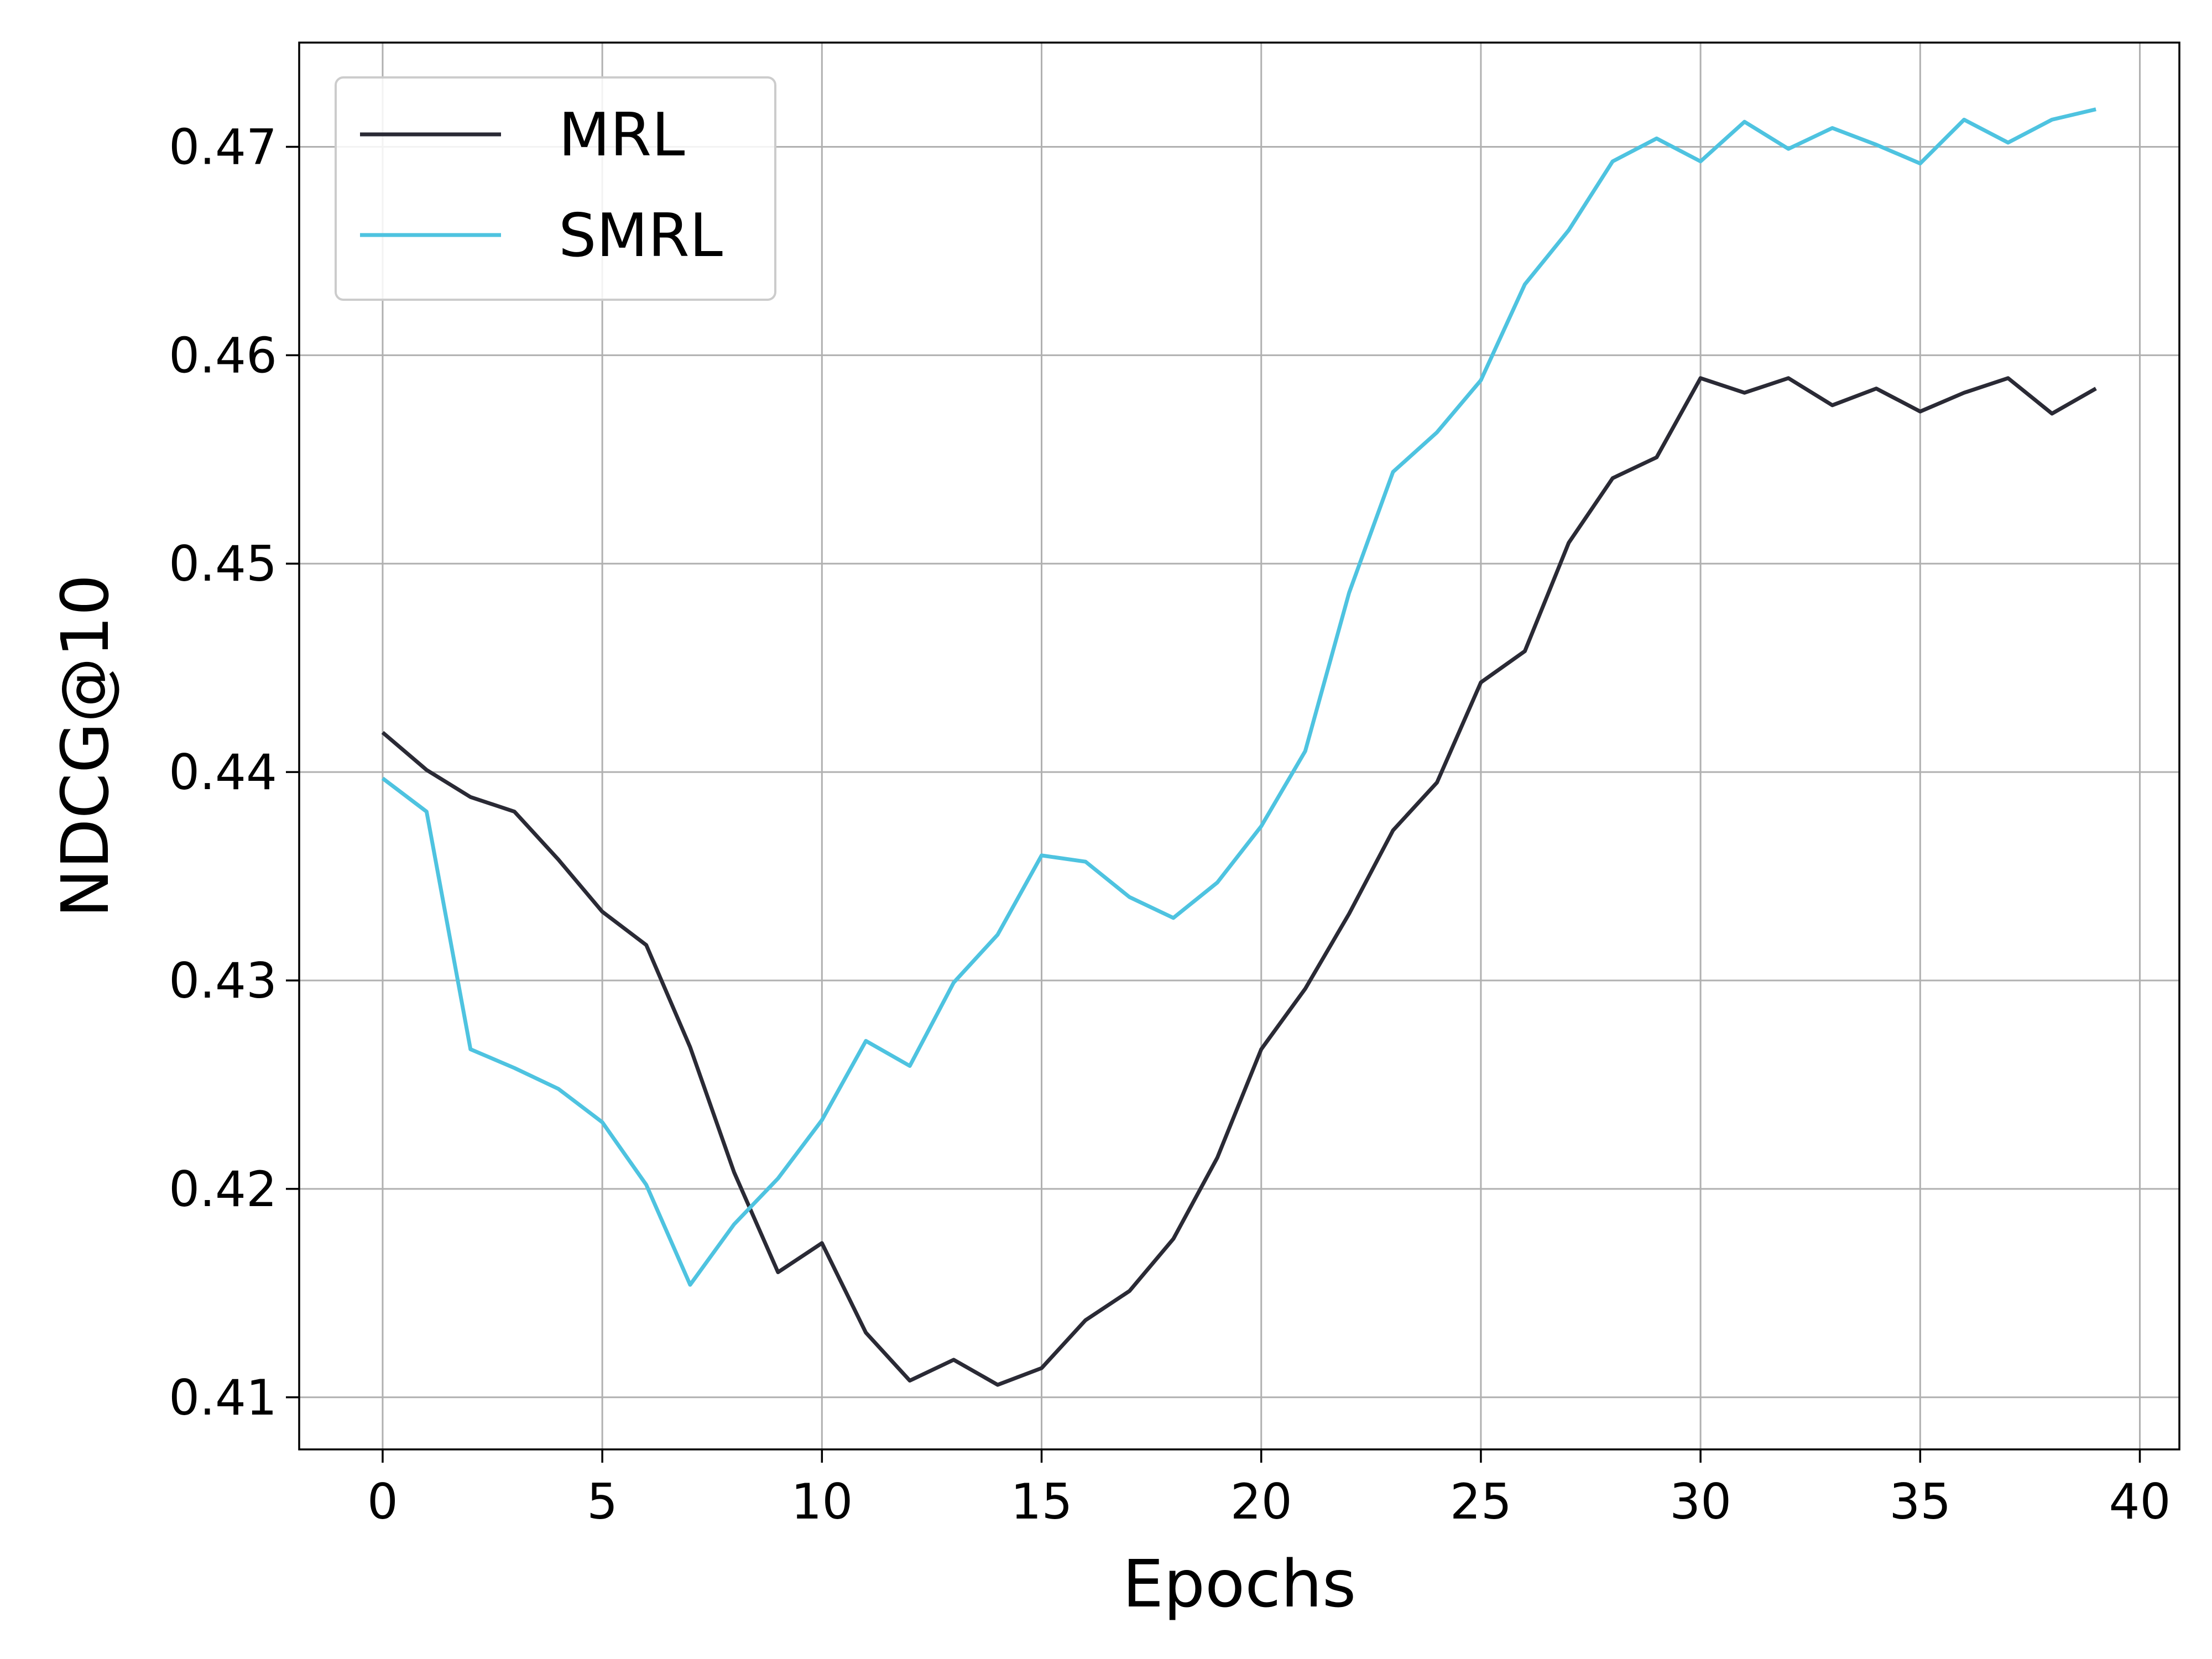 Image resolution: width=2212 pixels, height=1659 pixels. Describe the element at coordinates (223, 564) in the screenshot. I see `y-tick-label: 0.45` at that location.